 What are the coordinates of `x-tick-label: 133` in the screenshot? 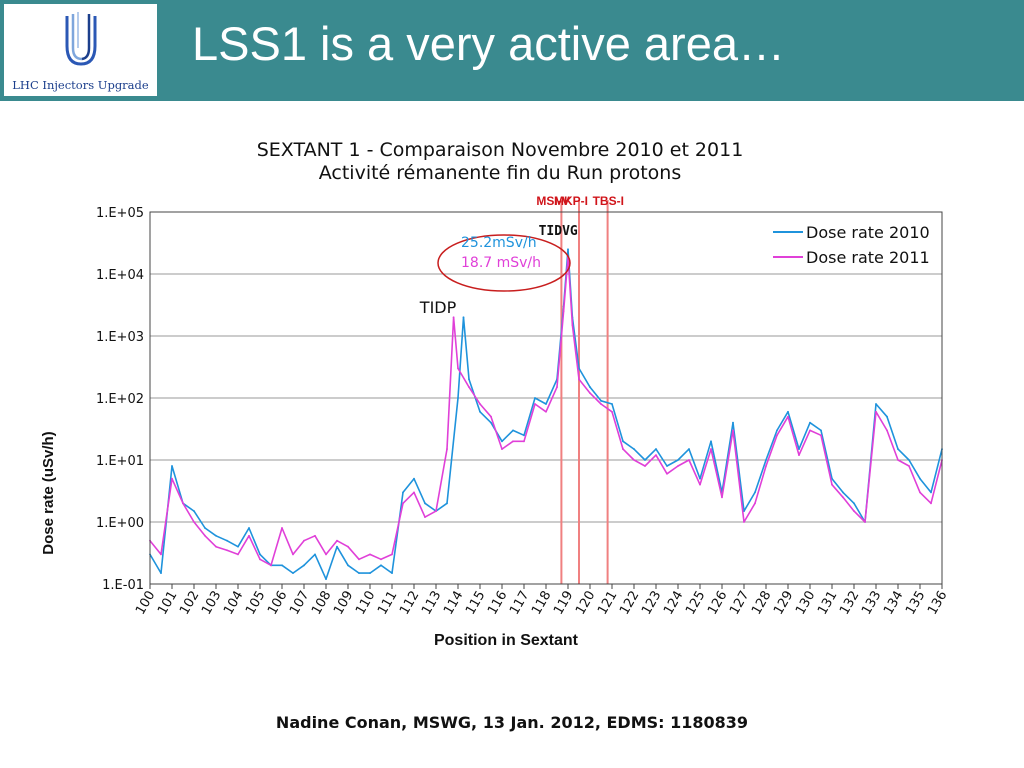 It's located at (871, 603).